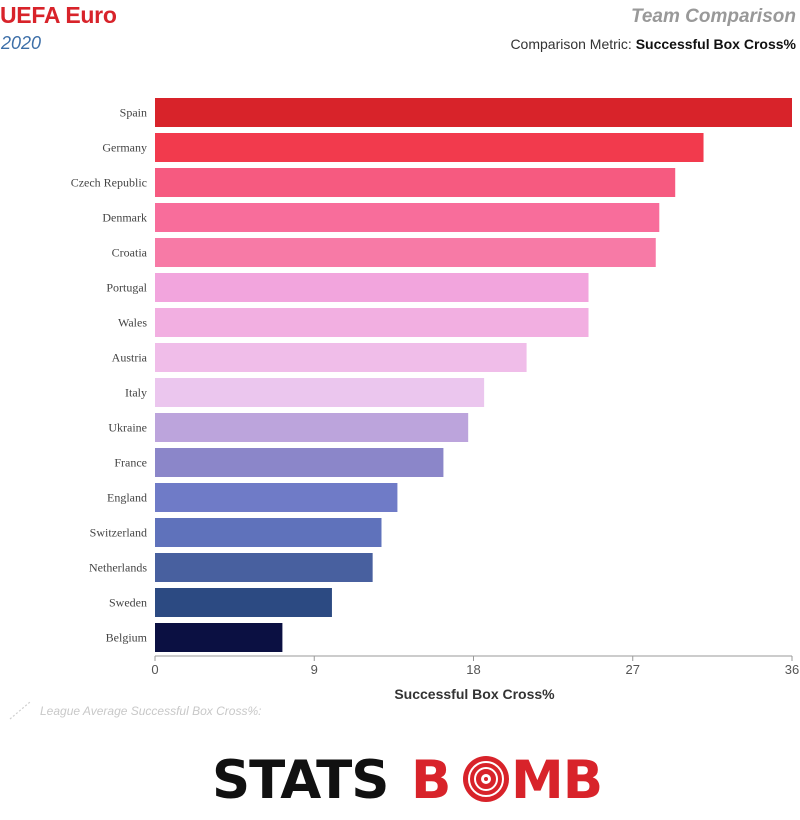 The height and width of the screenshot is (820, 800). What do you see at coordinates (341, 357) in the screenshot?
I see `bar-austria` at bounding box center [341, 357].